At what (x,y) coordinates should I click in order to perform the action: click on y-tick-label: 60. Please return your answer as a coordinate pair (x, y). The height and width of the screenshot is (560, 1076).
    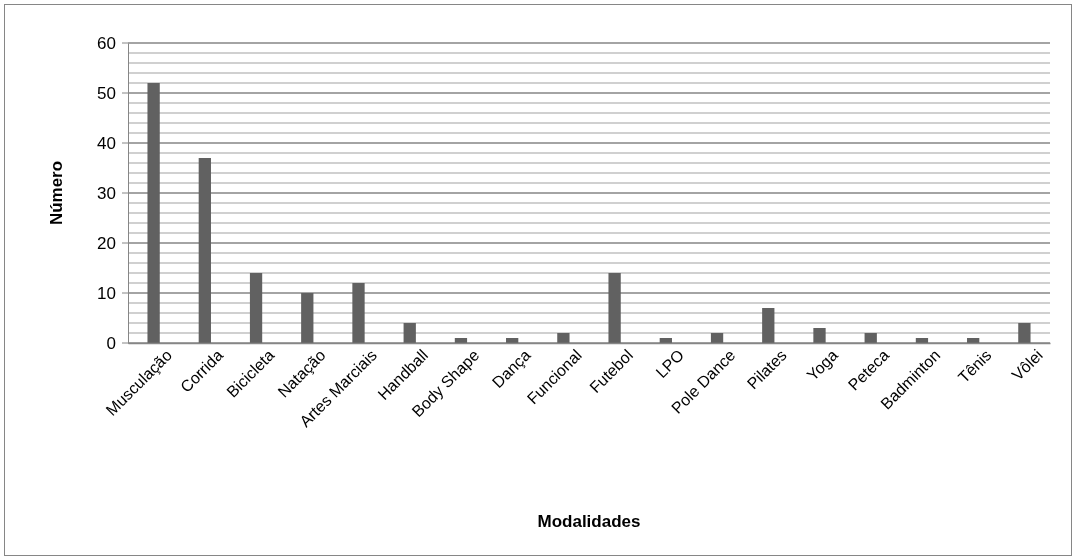
    Looking at the image, I should click on (106, 43).